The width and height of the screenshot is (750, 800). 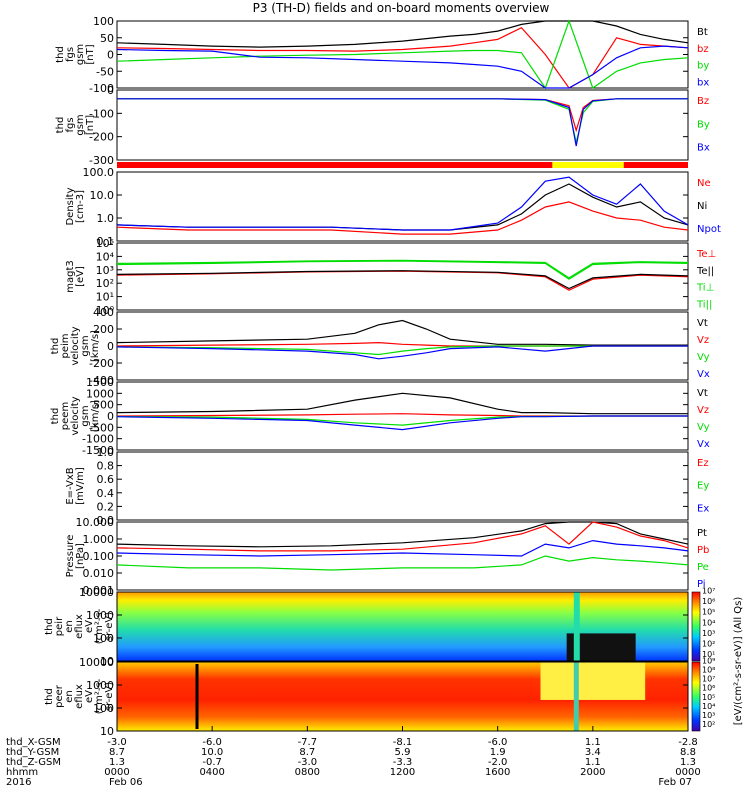 What do you see at coordinates (702, 533) in the screenshot?
I see `legend-entry: Pt` at bounding box center [702, 533].